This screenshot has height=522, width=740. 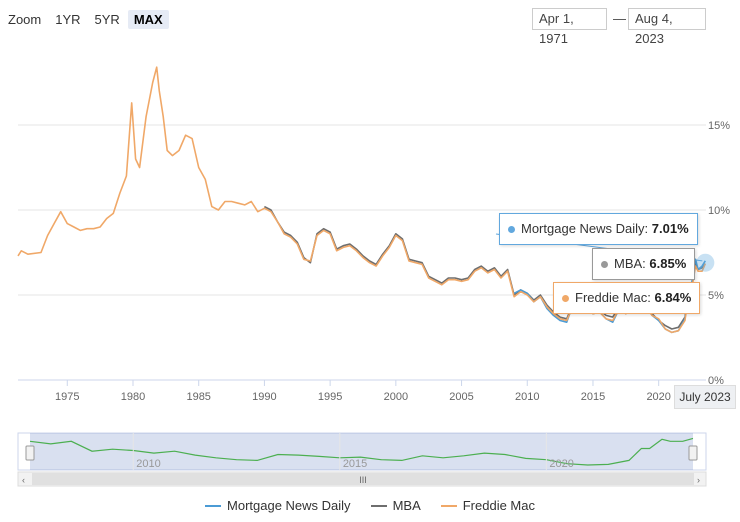 I want to click on legend-label-freddie: Freddie Mac, so click(x=498, y=505).